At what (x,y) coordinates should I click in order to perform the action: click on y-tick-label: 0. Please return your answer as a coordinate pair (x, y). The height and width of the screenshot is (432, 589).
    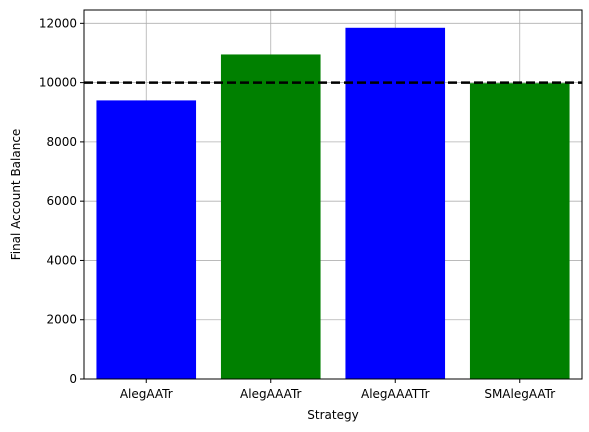
    Looking at the image, I should click on (73, 379).